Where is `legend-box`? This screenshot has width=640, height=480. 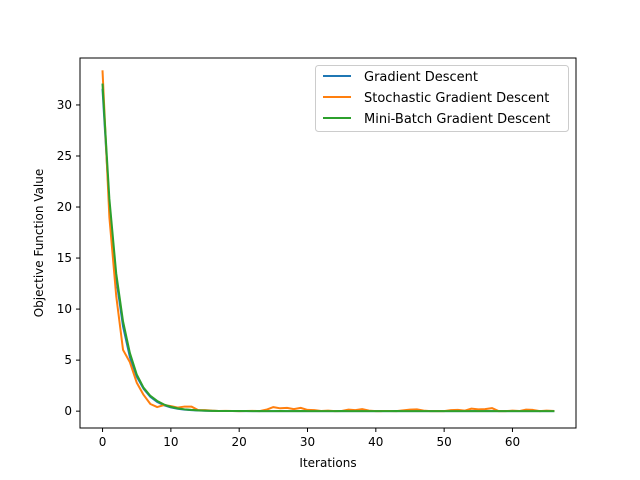
legend-box is located at coordinates (442, 98).